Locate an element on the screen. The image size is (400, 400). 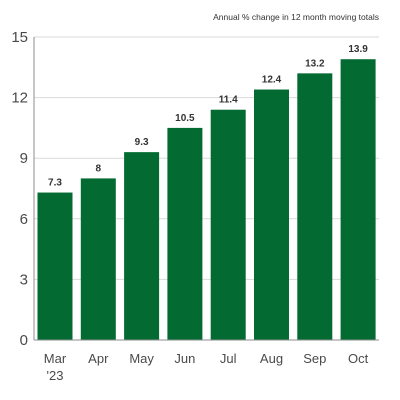
data-label: 13.2 is located at coordinates (315, 63).